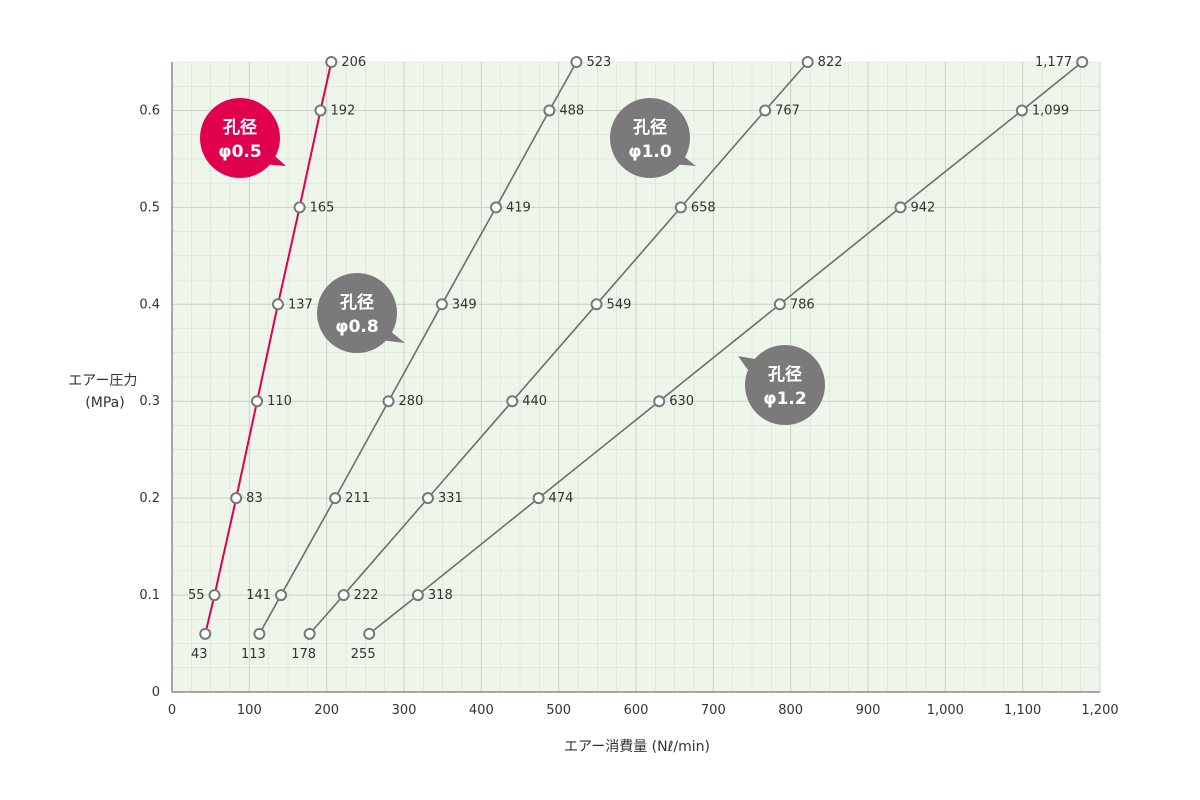 The height and width of the screenshot is (800, 1200). Describe the element at coordinates (196, 595) in the screenshot. I see `data-label: 55` at that location.